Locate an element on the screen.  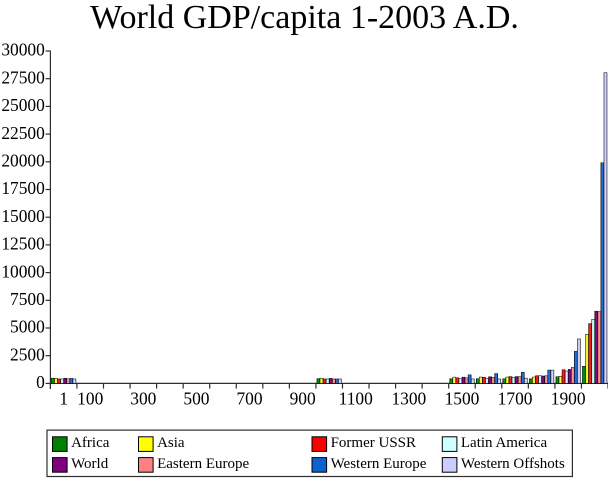
svg-text: 900 is located at coordinates (303, 398).